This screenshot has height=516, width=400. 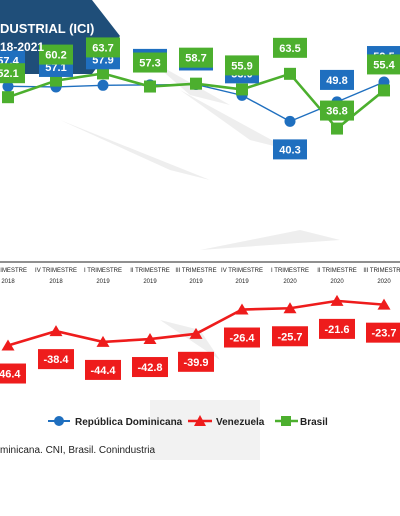 I want to click on label-venezuela: -26.4, so click(x=242, y=339).